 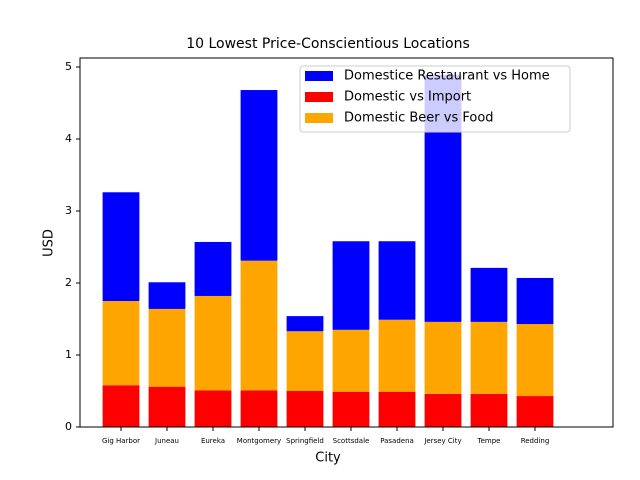 What do you see at coordinates (447, 76) in the screenshot?
I see `legend-label: Domestice Restaurant vs Home` at bounding box center [447, 76].